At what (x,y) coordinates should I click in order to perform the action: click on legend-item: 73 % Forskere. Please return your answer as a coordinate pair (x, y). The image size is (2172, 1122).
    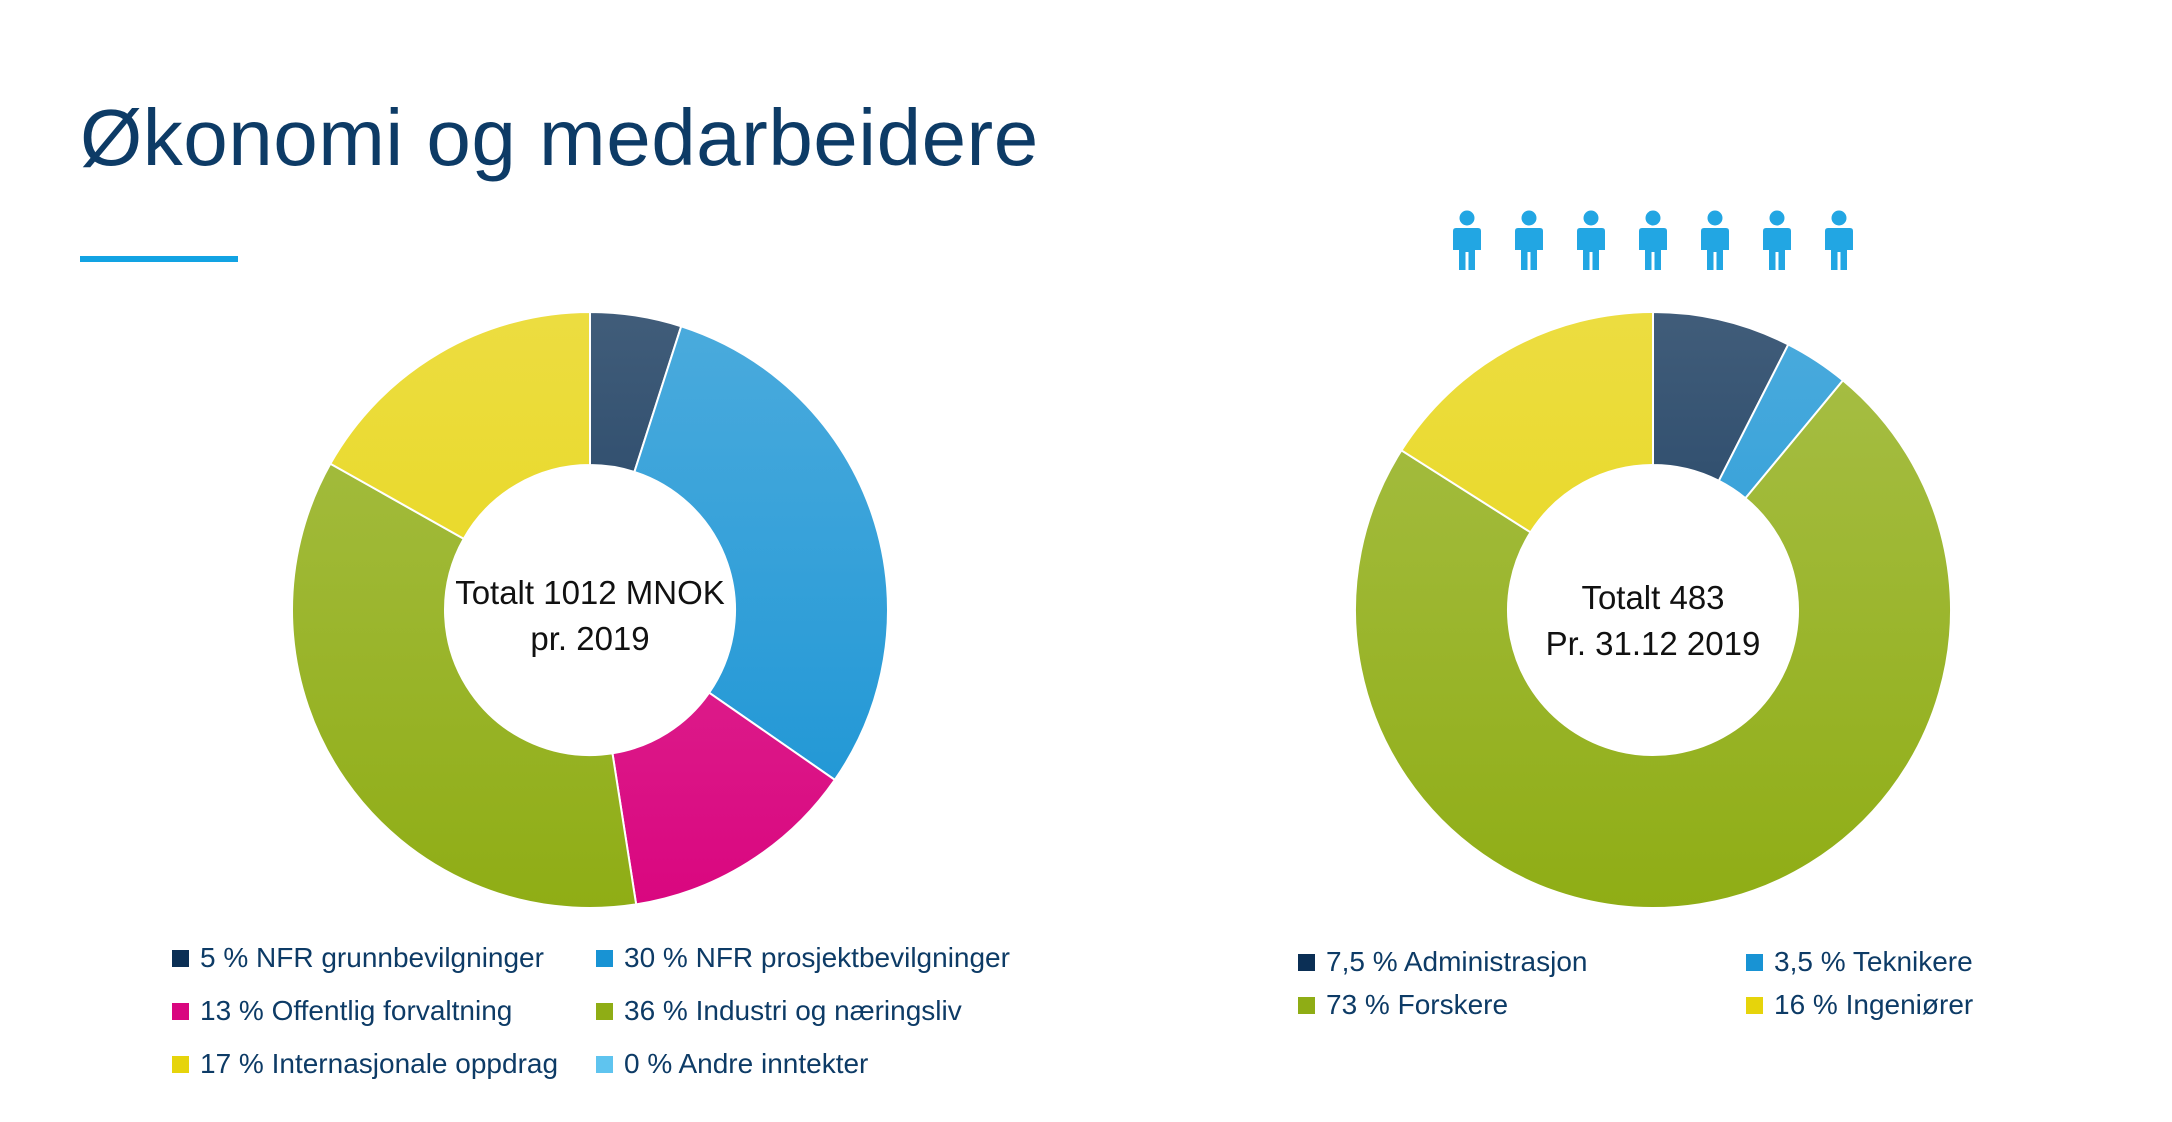
    Looking at the image, I should click on (1403, 1005).